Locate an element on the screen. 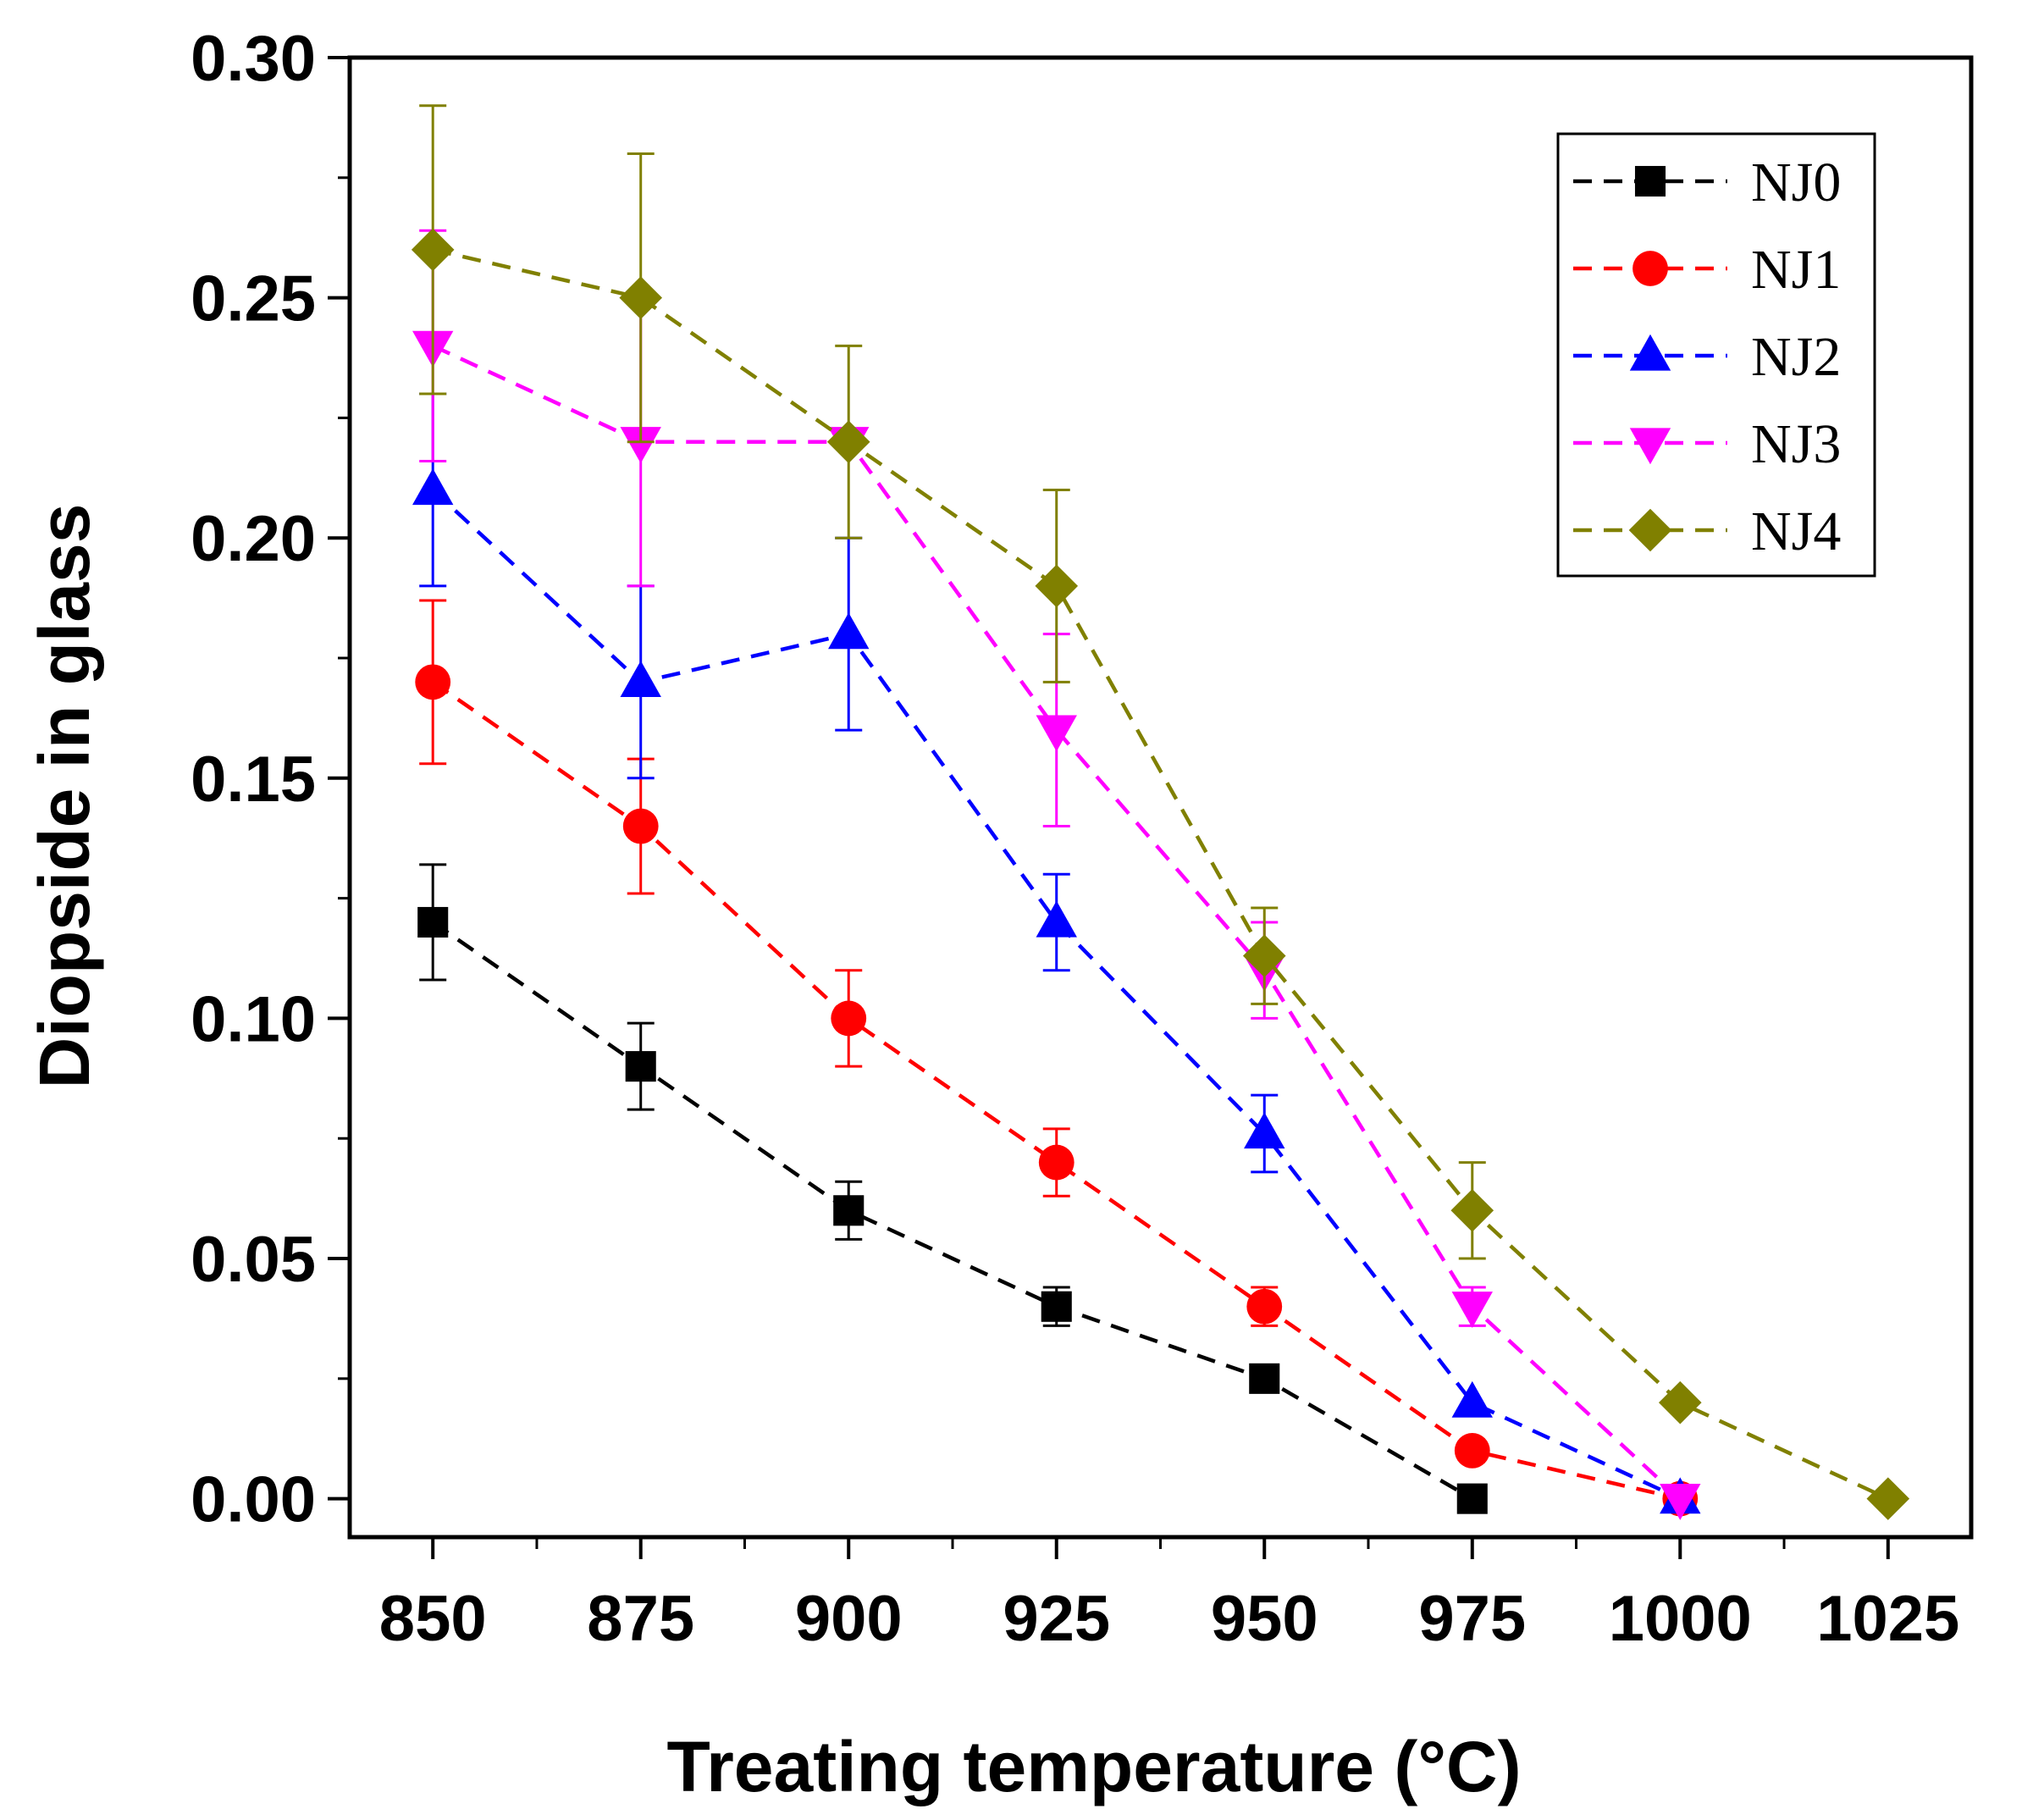  legend-entry-nj4: NJ4 is located at coordinates (1707, 531).